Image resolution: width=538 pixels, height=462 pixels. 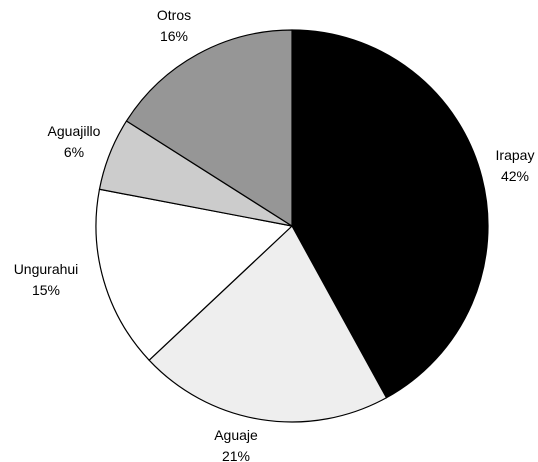 I want to click on slice-percent-aguajillo: 6%, so click(x=74, y=152).